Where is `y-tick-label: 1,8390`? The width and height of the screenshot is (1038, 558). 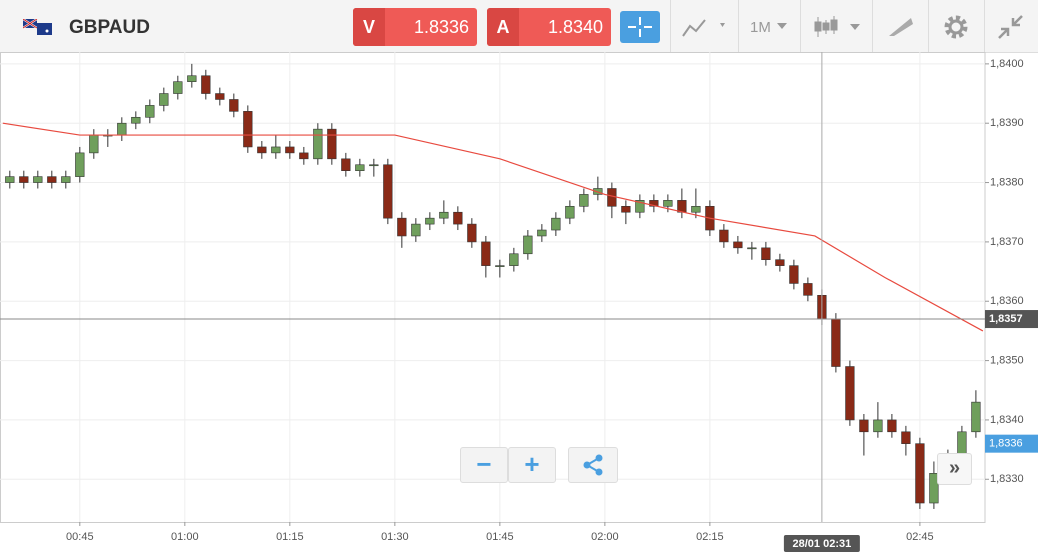
y-tick-label: 1,8390 is located at coordinates (1007, 123).